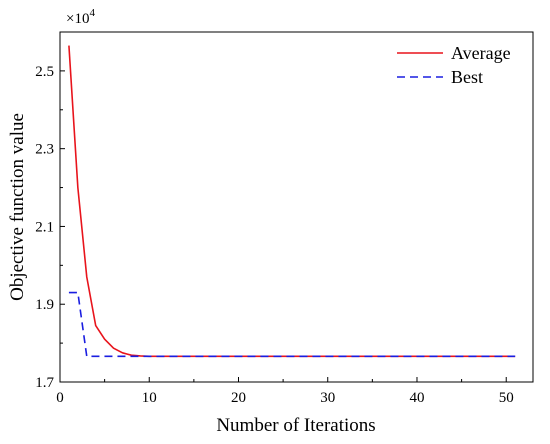 The height and width of the screenshot is (444, 550). Describe the element at coordinates (506, 398) in the screenshot. I see `x-tick-label: 50` at that location.